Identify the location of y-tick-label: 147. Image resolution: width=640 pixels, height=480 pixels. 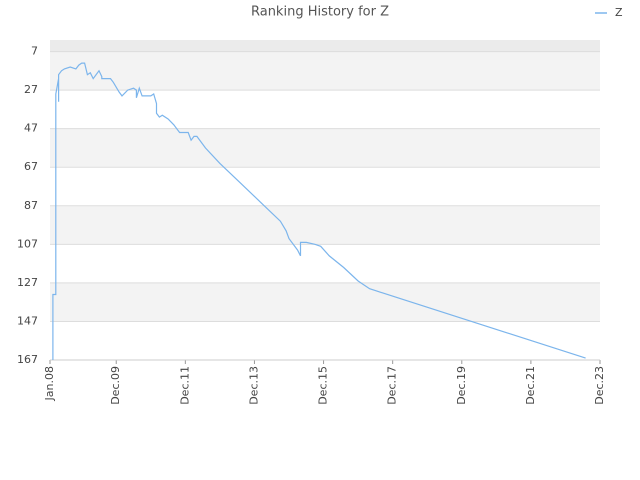
(27, 320).